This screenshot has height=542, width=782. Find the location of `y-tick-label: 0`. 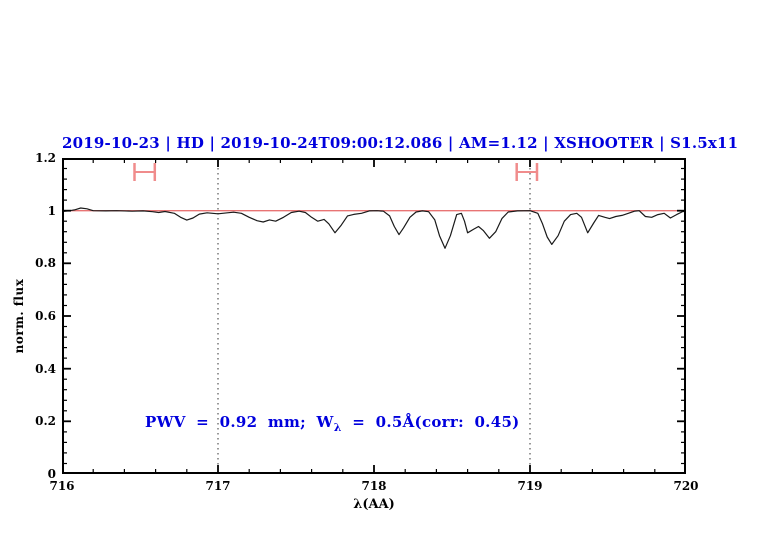

y-tick-label: 0 is located at coordinates (51, 474).